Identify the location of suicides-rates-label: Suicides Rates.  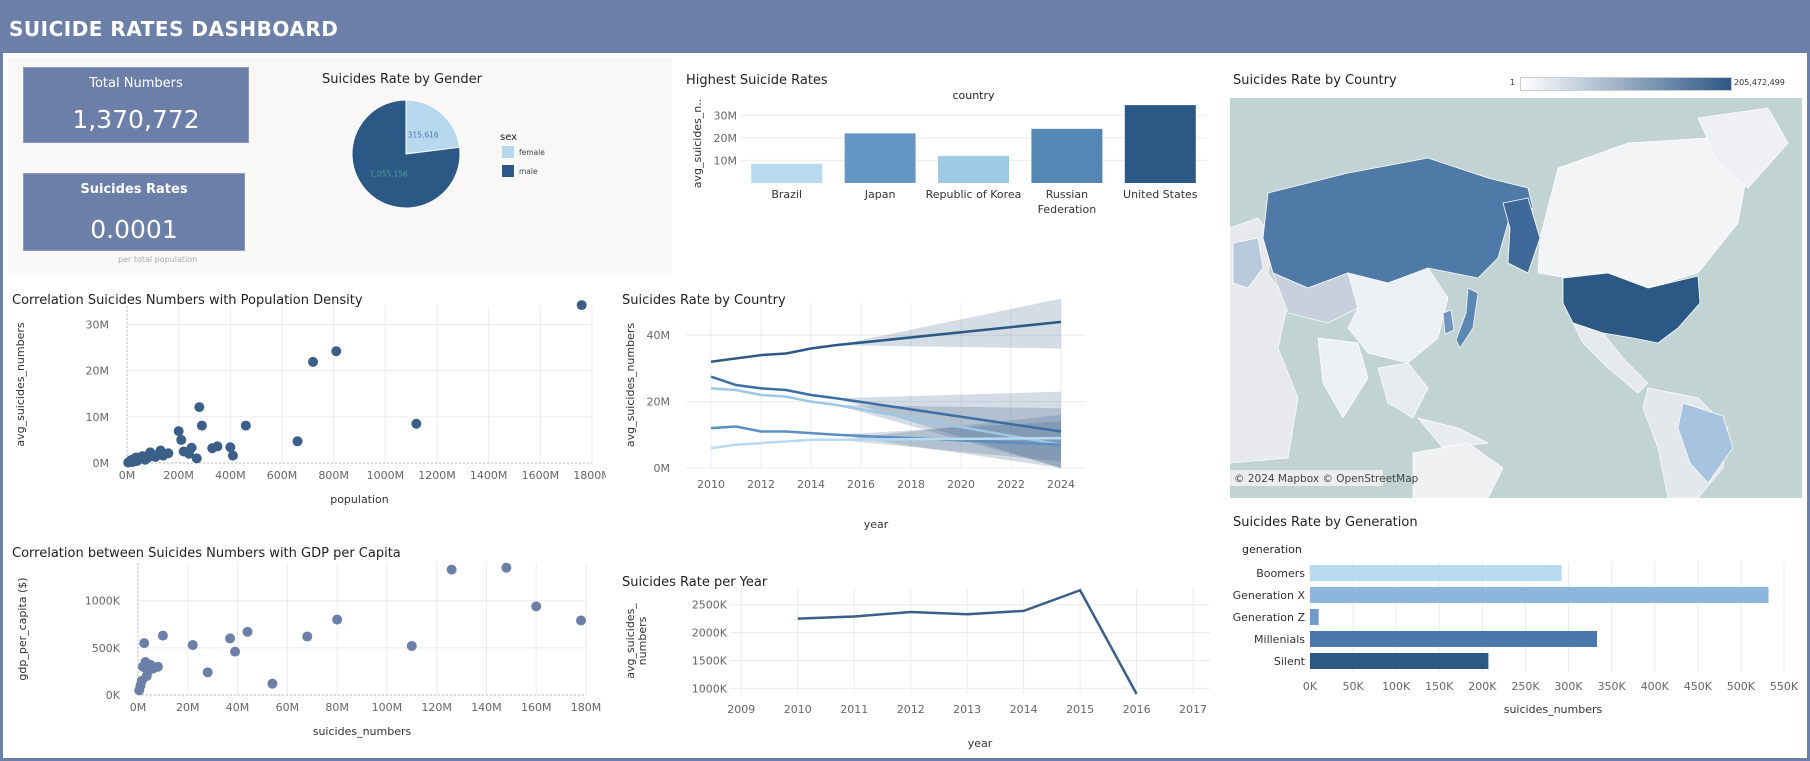
(134, 189).